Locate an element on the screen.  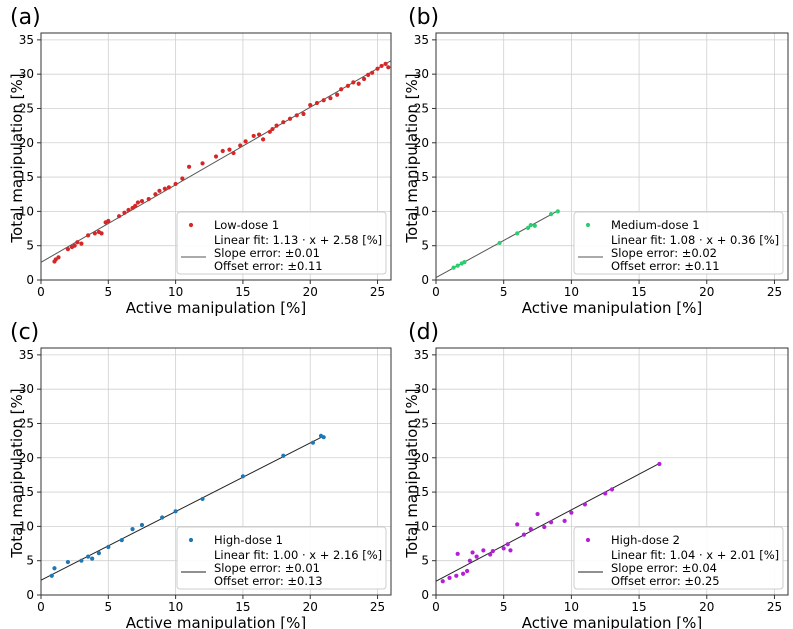
legend-fit-text: Linear fit: 1.04 · x + 2.01 [%] is located at coordinates (695, 555).